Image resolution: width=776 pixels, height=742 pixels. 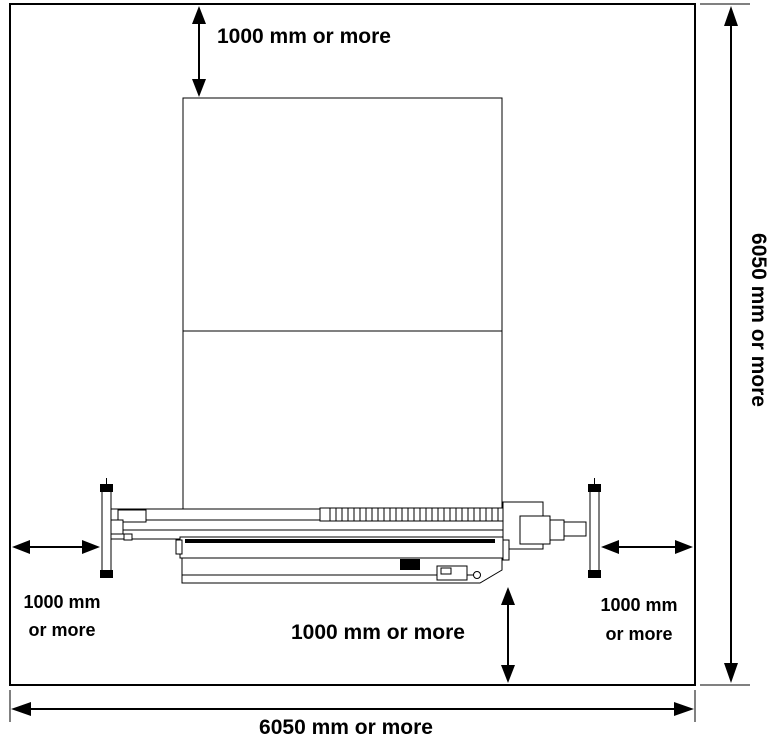 What do you see at coordinates (452, 573) in the screenshot?
I see `operation-panel` at bounding box center [452, 573].